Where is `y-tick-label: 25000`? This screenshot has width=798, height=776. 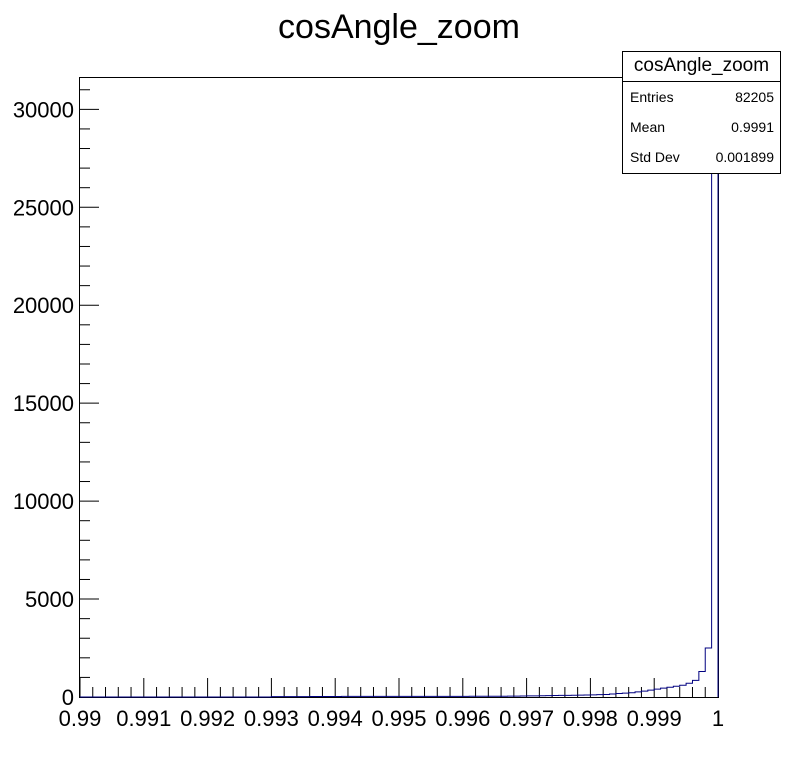
y-tick-label: 25000 is located at coordinates (43, 207).